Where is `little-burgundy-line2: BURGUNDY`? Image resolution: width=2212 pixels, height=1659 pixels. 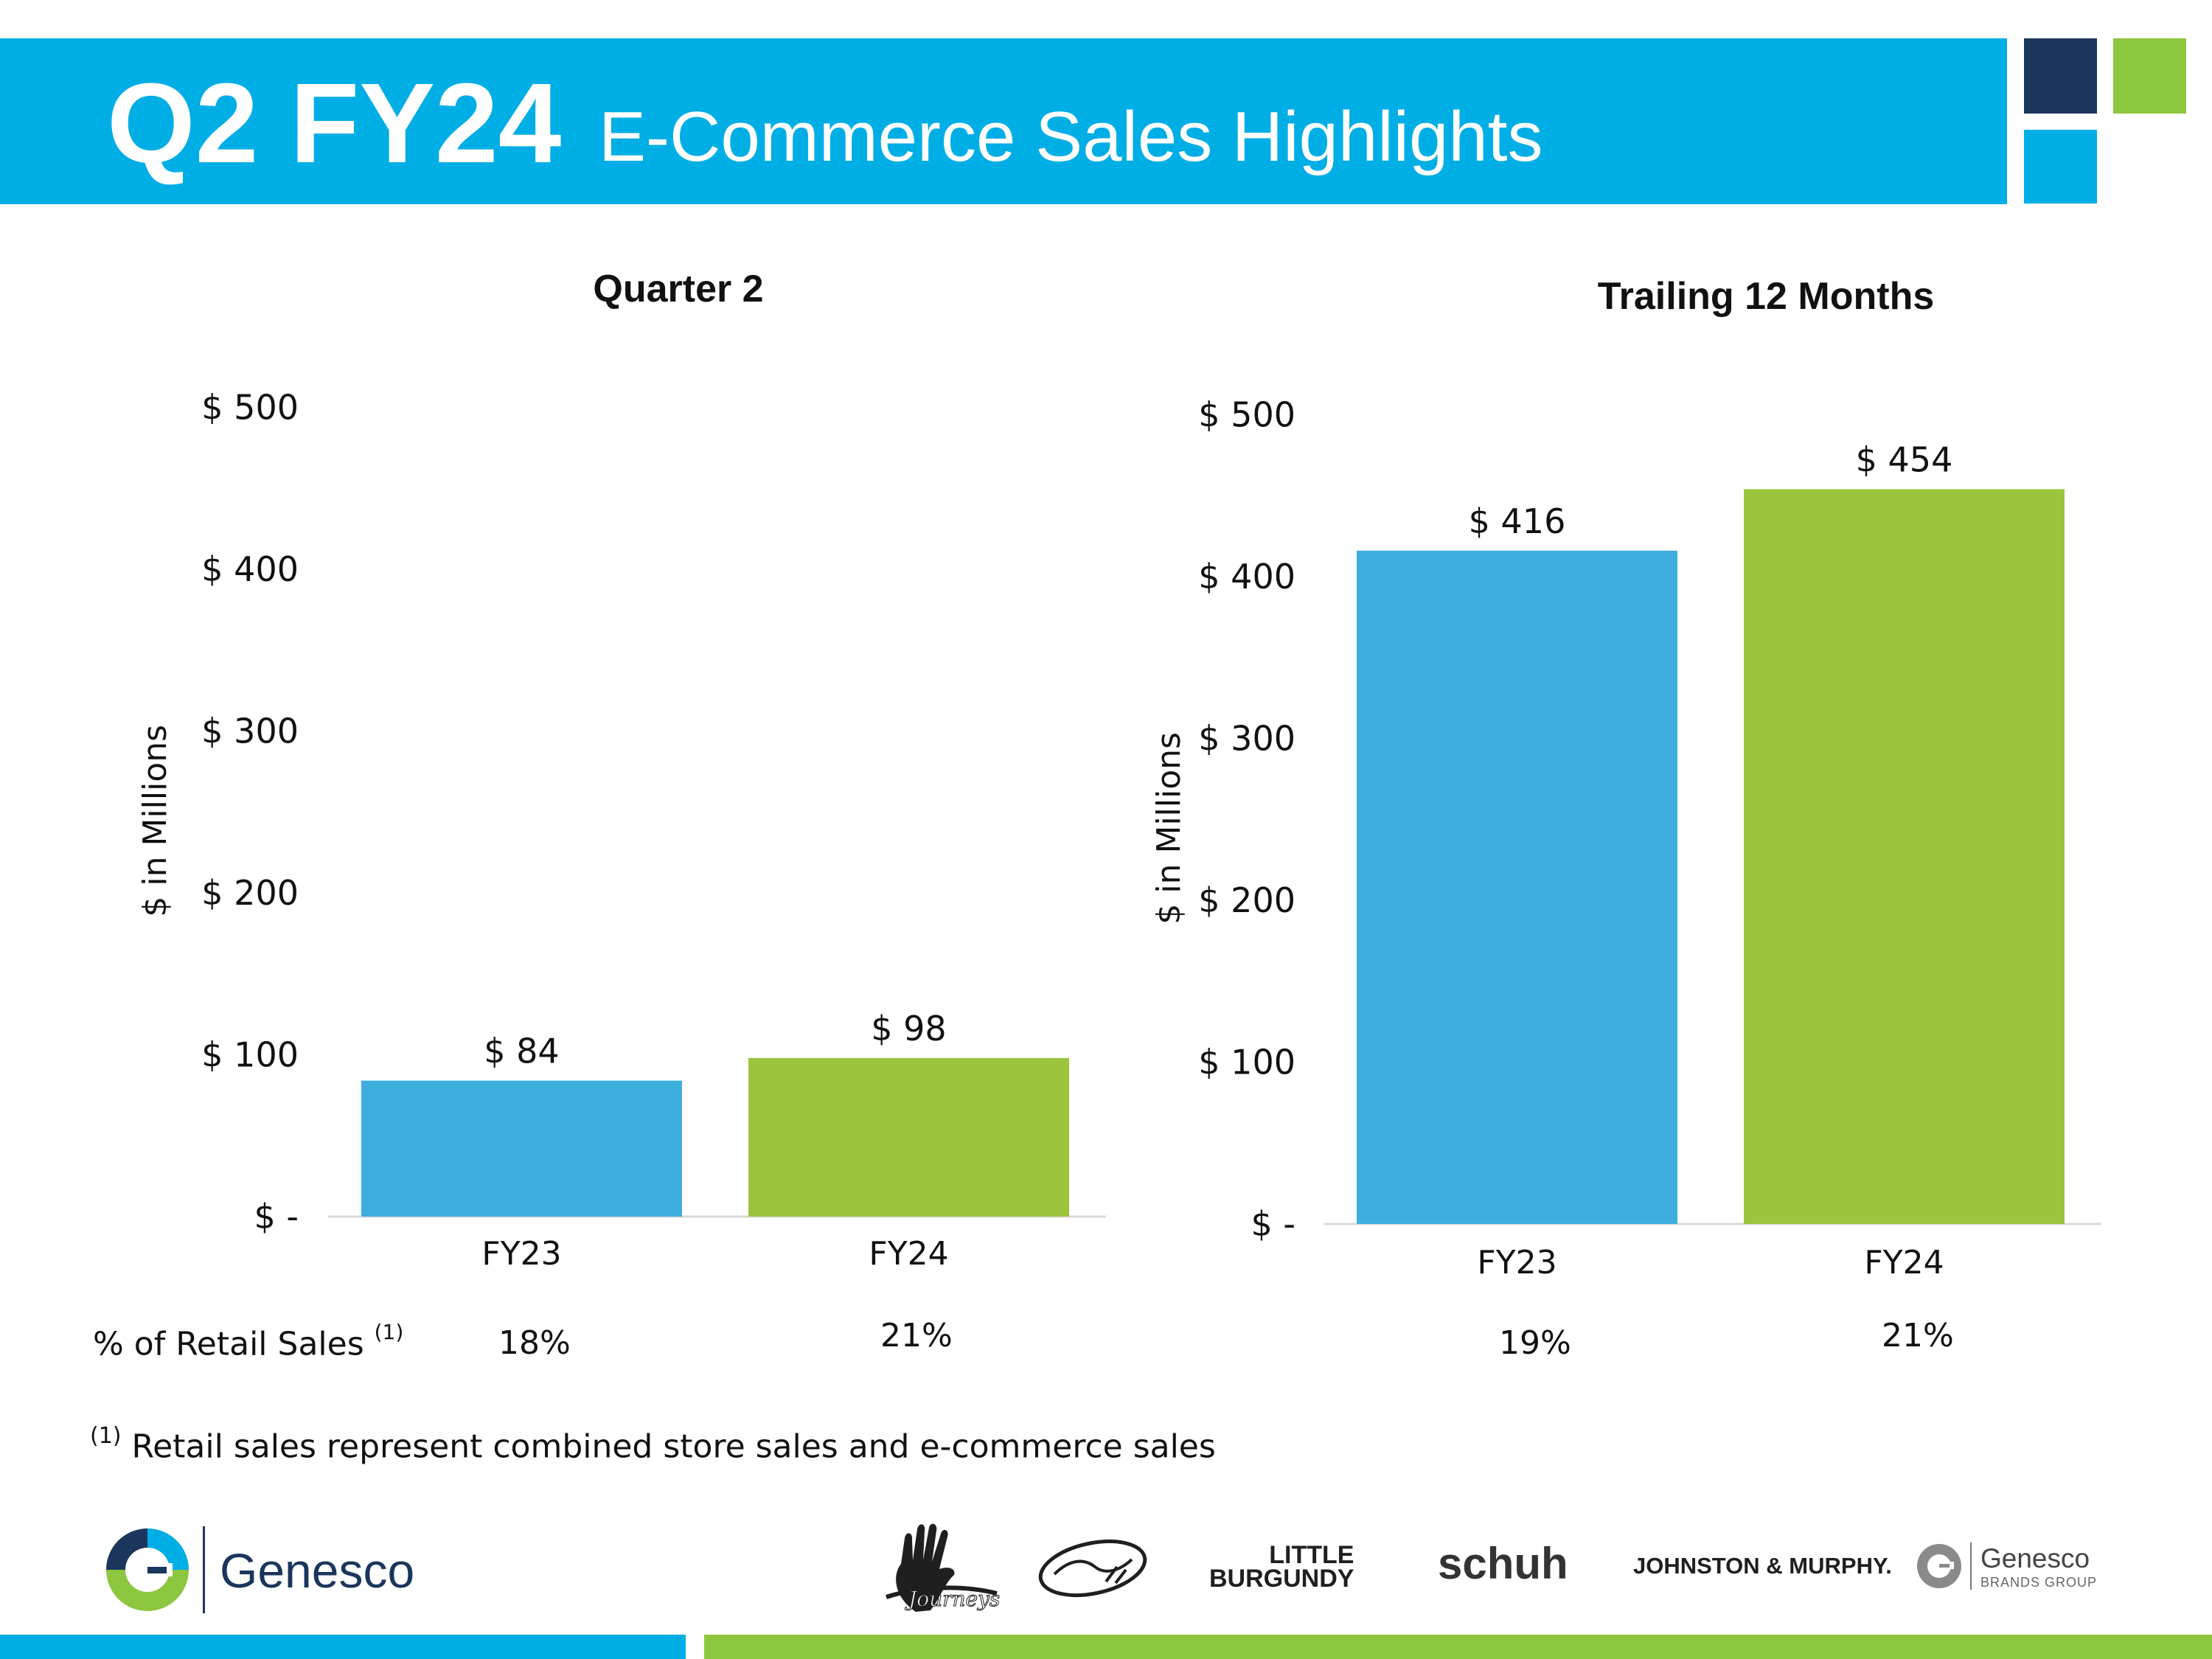 little-burgundy-line2: BURGUNDY is located at coordinates (1281, 1579).